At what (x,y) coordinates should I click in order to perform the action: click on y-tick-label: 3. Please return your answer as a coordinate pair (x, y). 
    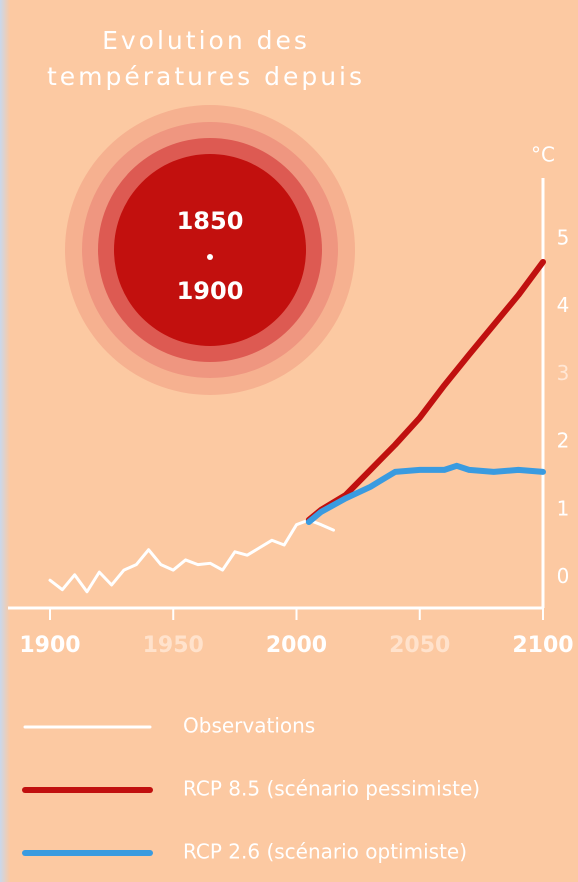
    Looking at the image, I should click on (563, 373).